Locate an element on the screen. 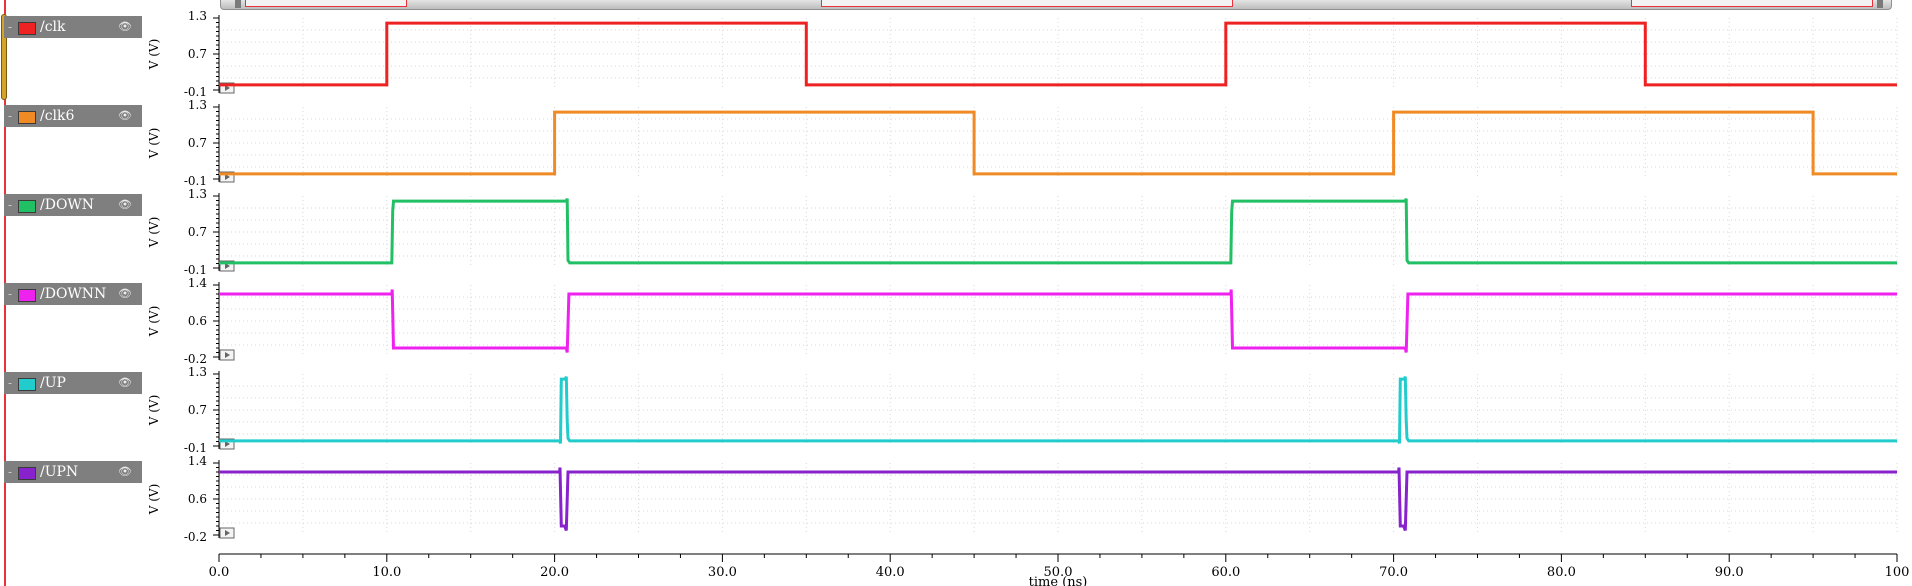  x-axis-label: time (ns) is located at coordinates (1058, 580).